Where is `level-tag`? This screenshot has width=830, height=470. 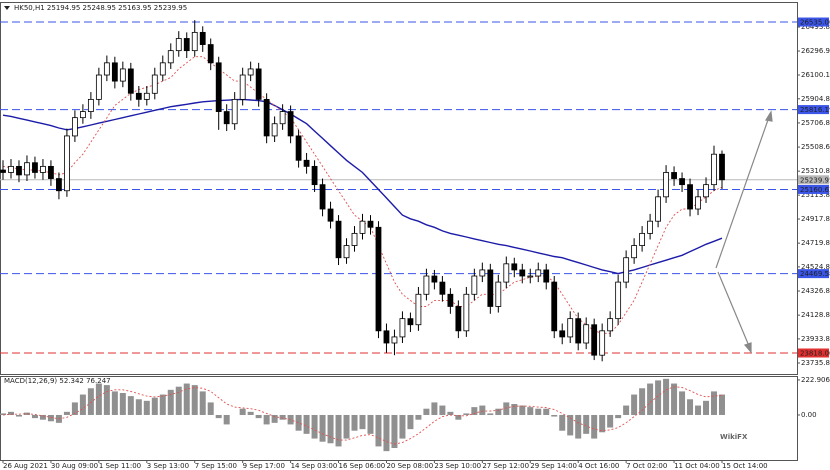
level-tag is located at coordinates (813, 274).